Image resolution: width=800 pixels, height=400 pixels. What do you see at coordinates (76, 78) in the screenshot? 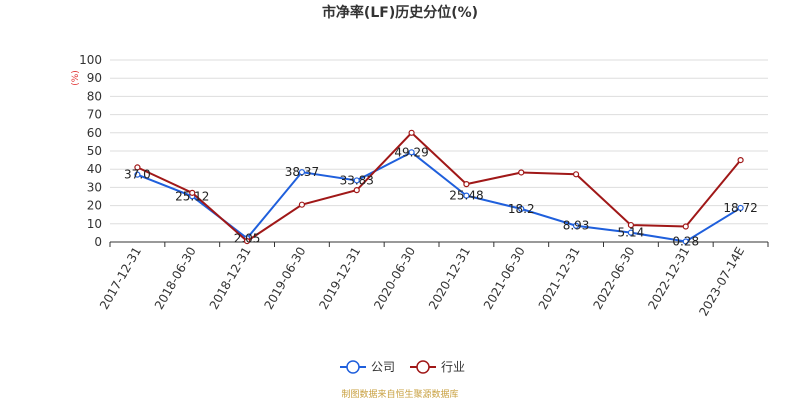
I see `y-axis-unit: (%)` at bounding box center [76, 78].